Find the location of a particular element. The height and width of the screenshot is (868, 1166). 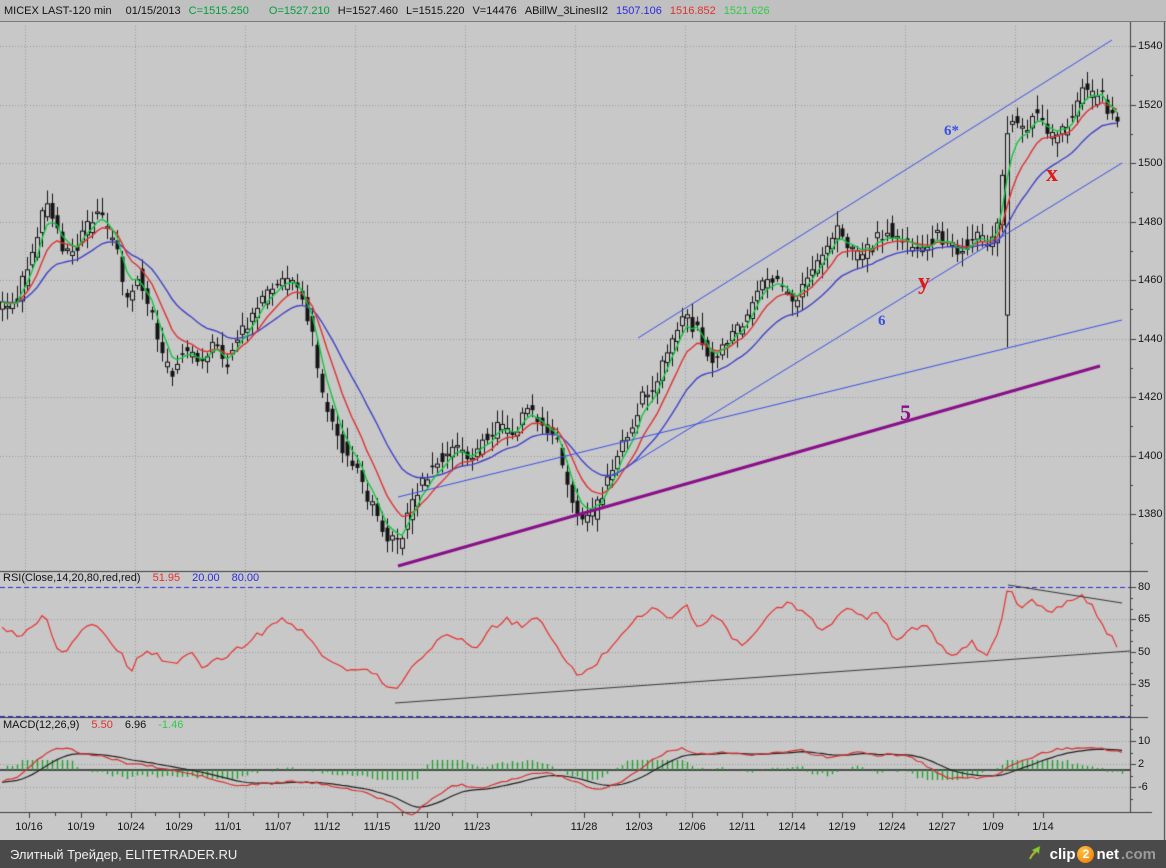

quote-low: L=1515.220 is located at coordinates (435, 10).